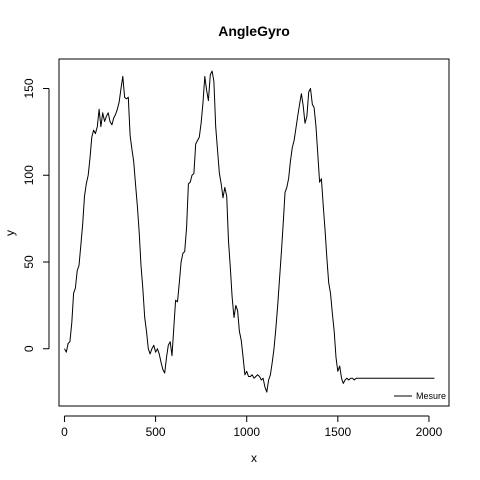  Describe the element at coordinates (156, 432) in the screenshot. I see `x-tick-label: 500` at that location.